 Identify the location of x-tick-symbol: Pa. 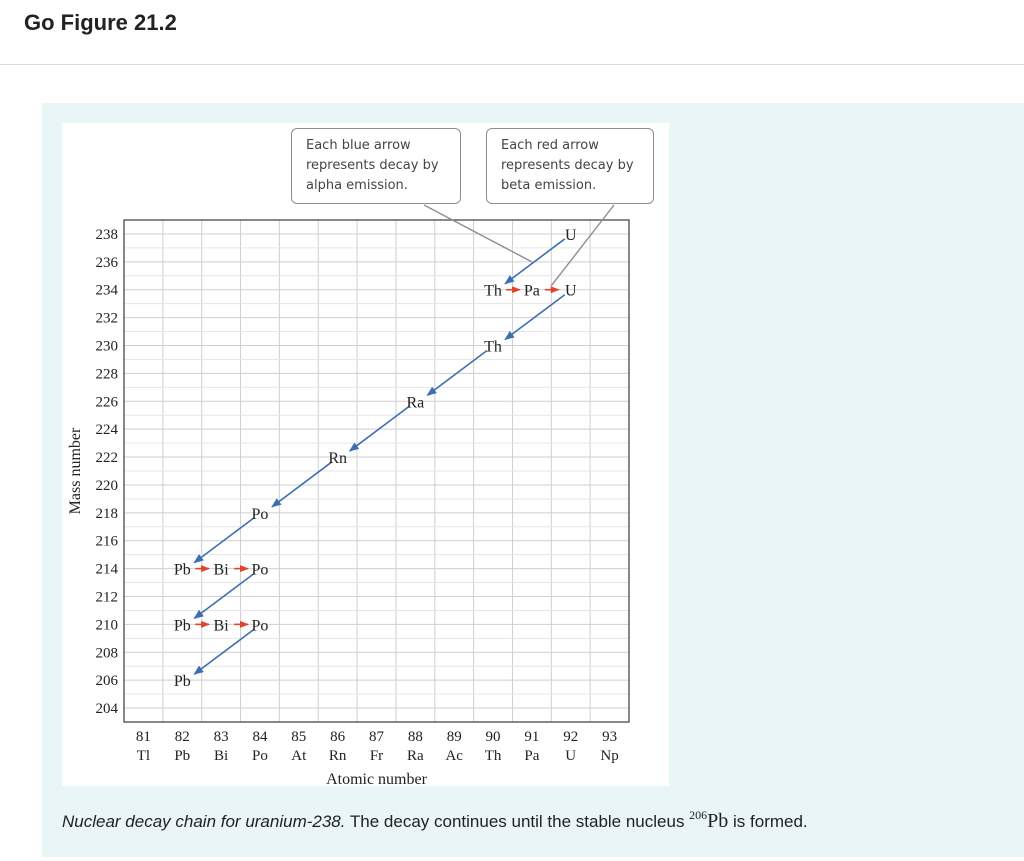
(531, 756).